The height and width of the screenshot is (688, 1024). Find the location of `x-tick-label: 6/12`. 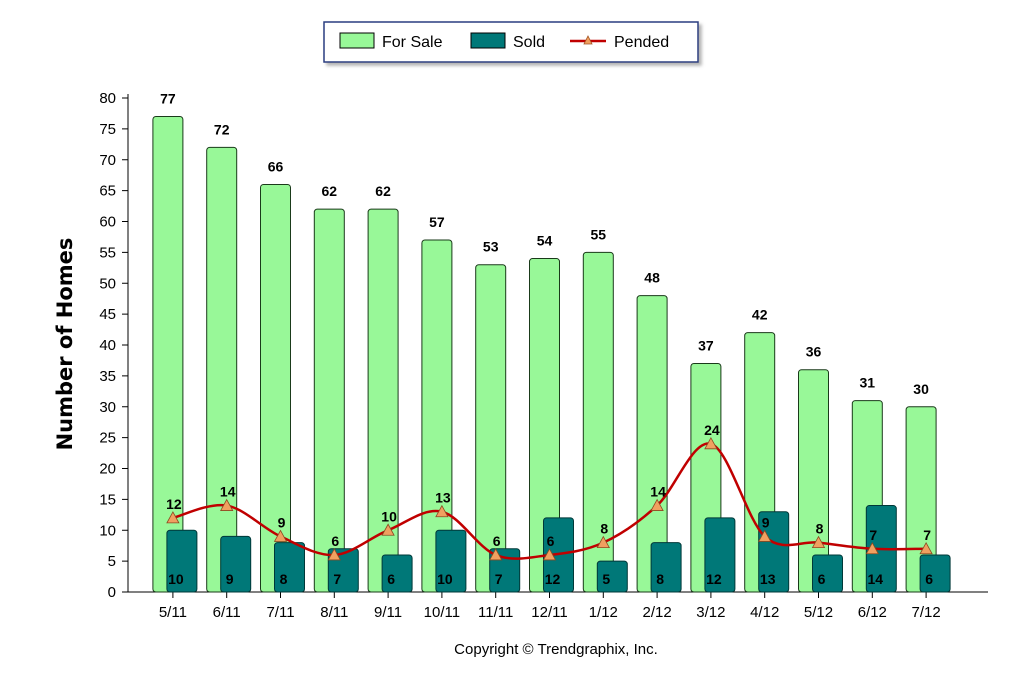

x-tick-label: 6/12 is located at coordinates (872, 612).